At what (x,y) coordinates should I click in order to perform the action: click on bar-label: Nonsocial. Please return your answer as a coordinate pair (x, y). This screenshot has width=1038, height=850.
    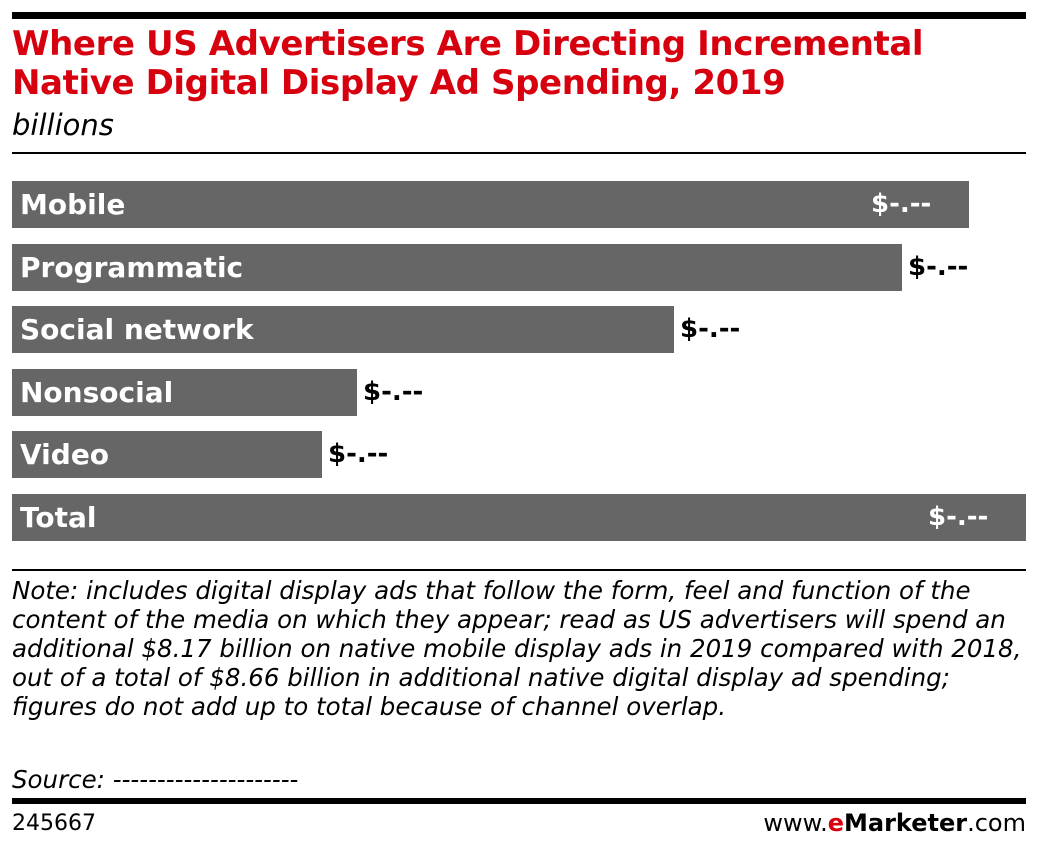
    Looking at the image, I should click on (97, 392).